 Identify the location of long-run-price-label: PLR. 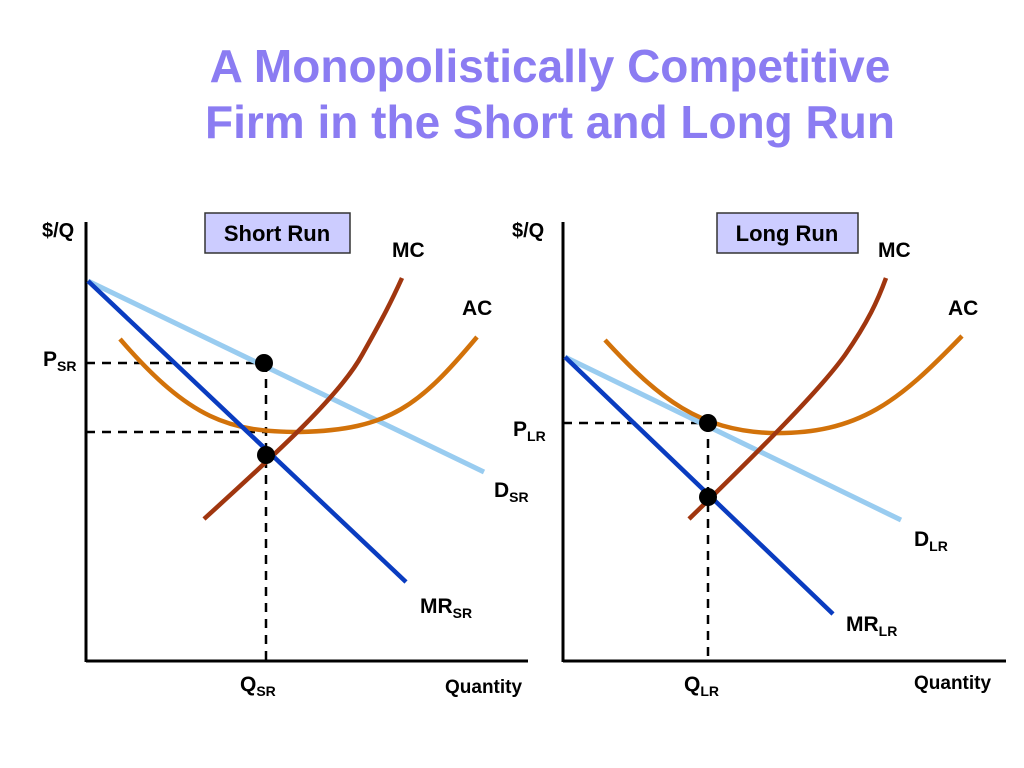
(529, 431).